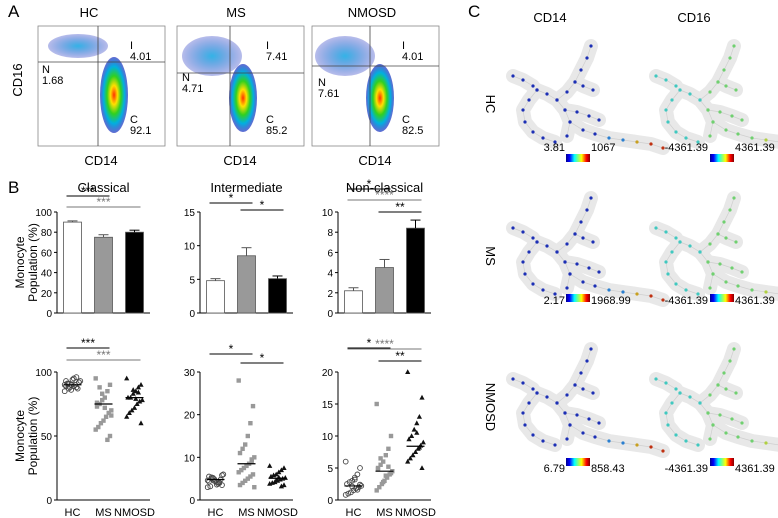 Image resolution: width=778 pixels, height=518 pixels. What do you see at coordinates (584, 466) in the screenshot?
I see `scale-bar-nmosd-cd14: 6.79 858.43` at bounding box center [584, 466].